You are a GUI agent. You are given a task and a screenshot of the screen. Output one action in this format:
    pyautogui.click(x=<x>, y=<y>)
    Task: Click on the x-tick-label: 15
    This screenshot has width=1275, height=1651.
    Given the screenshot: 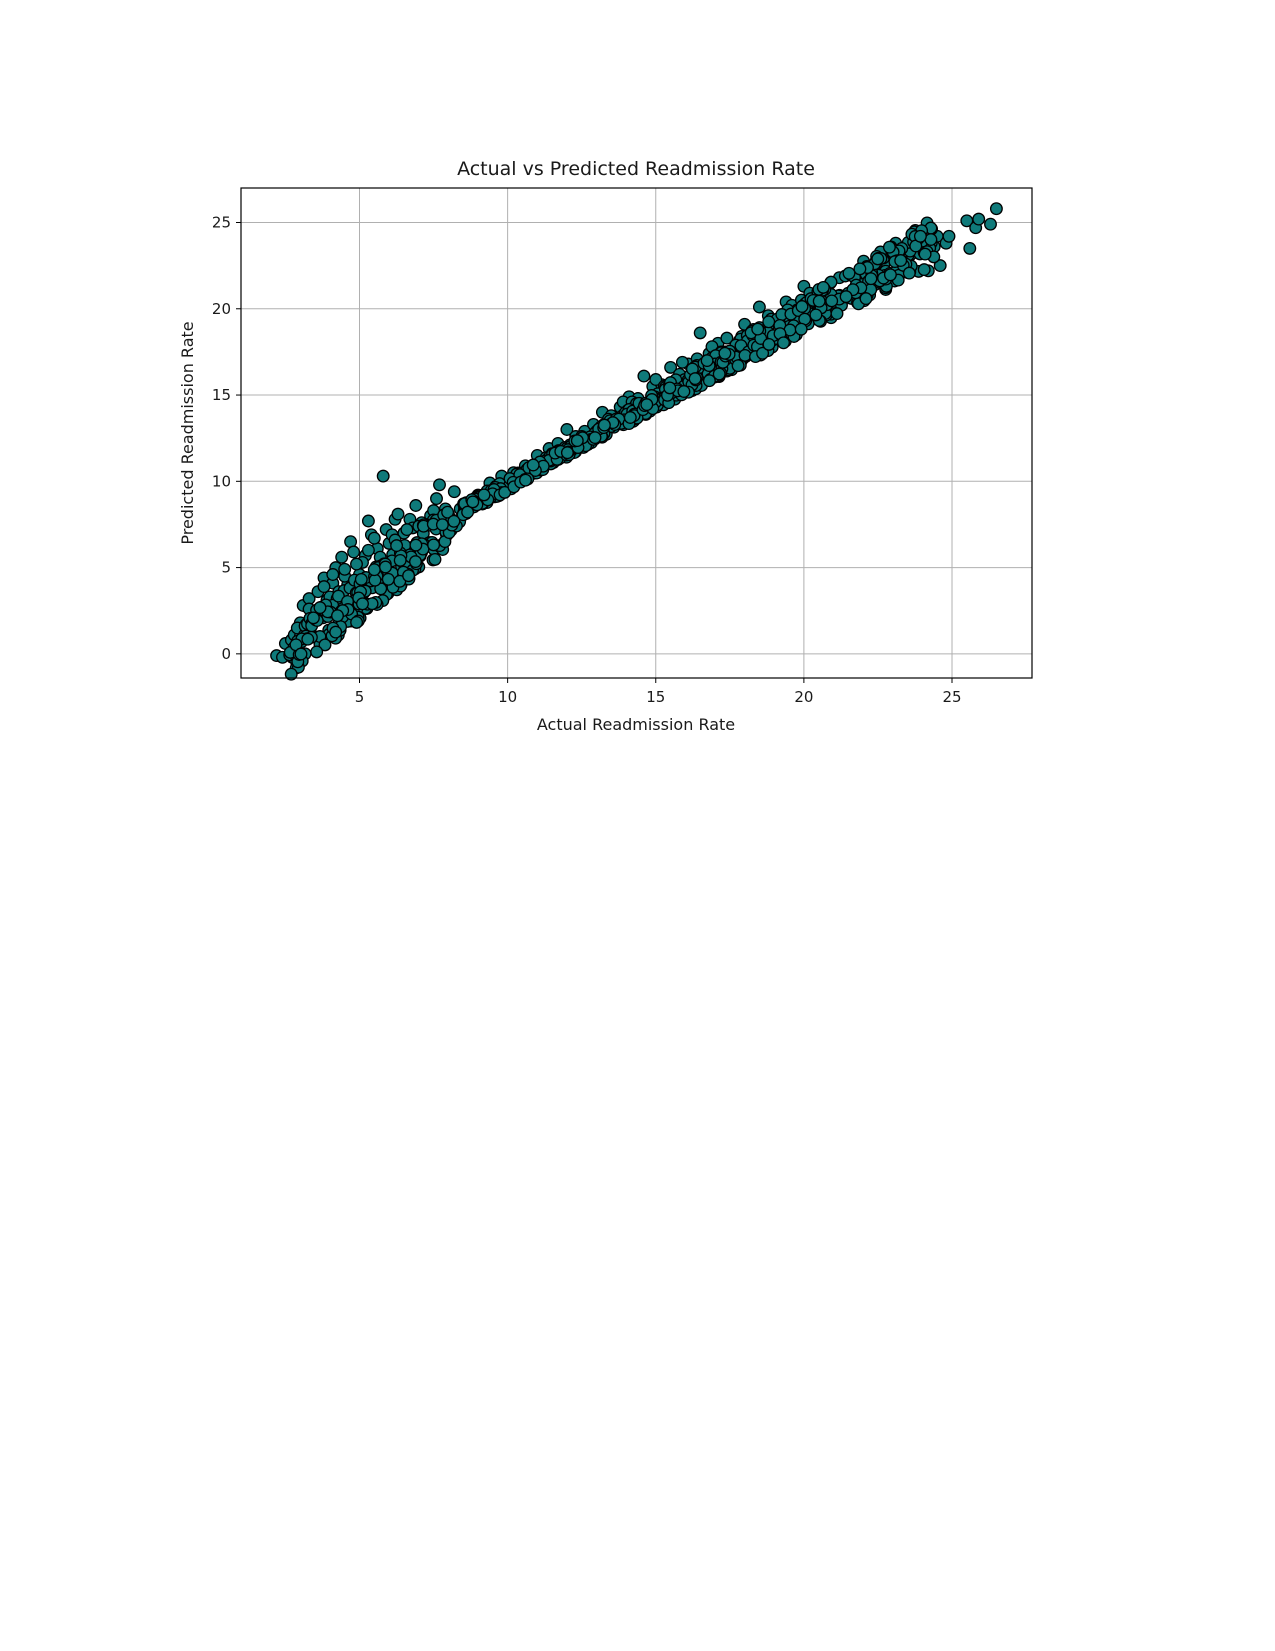 What is the action you would take?
    pyautogui.click(x=655, y=697)
    